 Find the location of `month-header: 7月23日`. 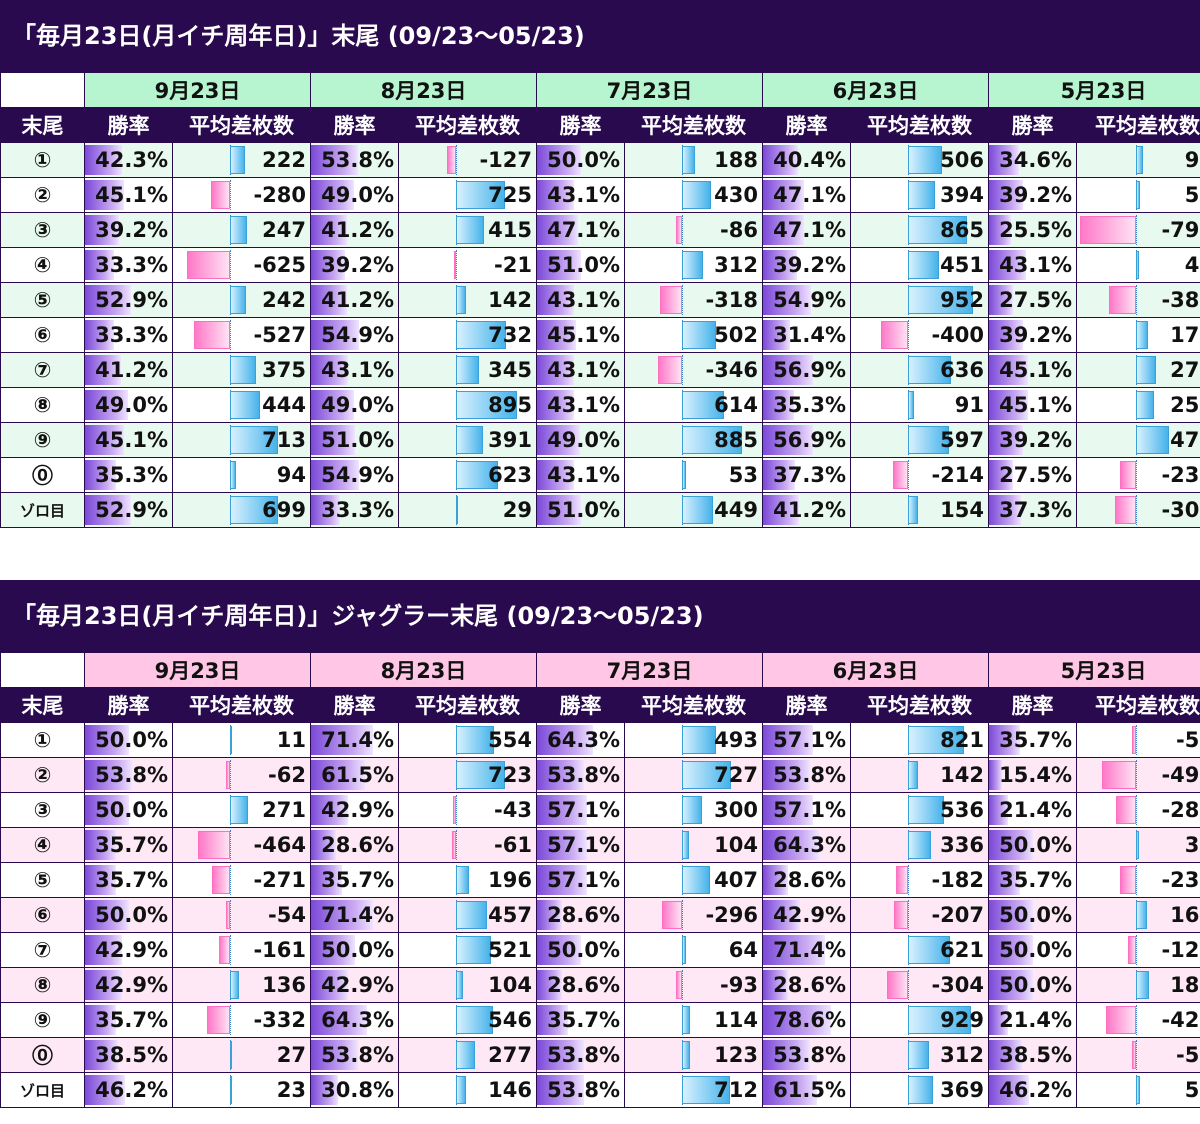

month-header: 7月23日 is located at coordinates (649, 670).